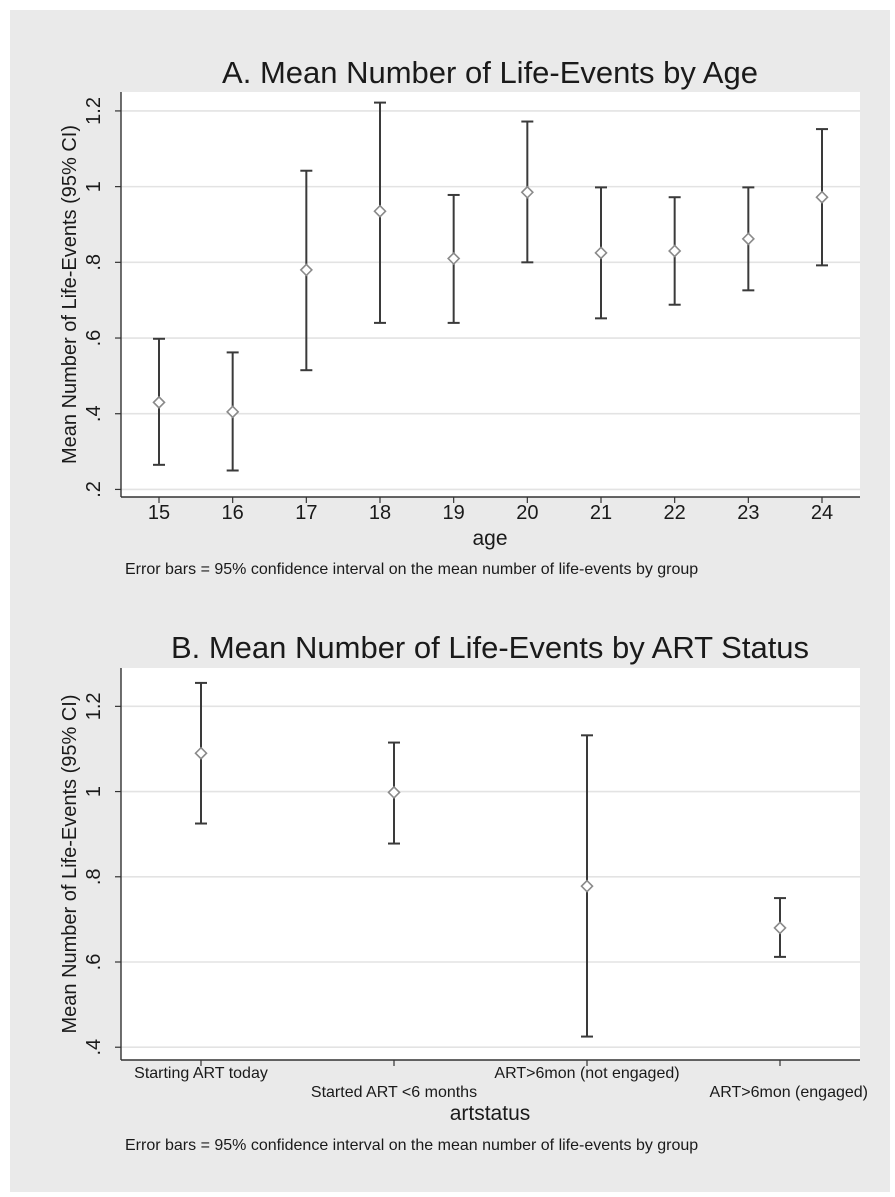 The image size is (895, 1197). I want to click on x-tick-label: 17, so click(306, 513).